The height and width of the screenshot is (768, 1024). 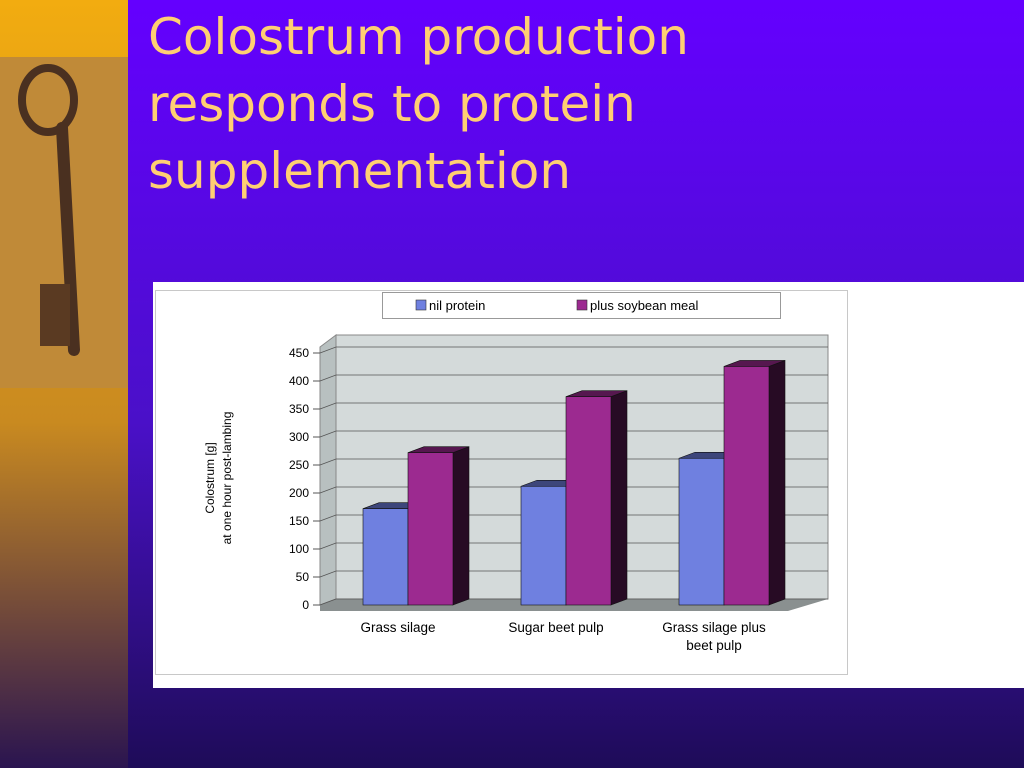 What do you see at coordinates (64, 222) in the screenshot?
I see `key-picture` at bounding box center [64, 222].